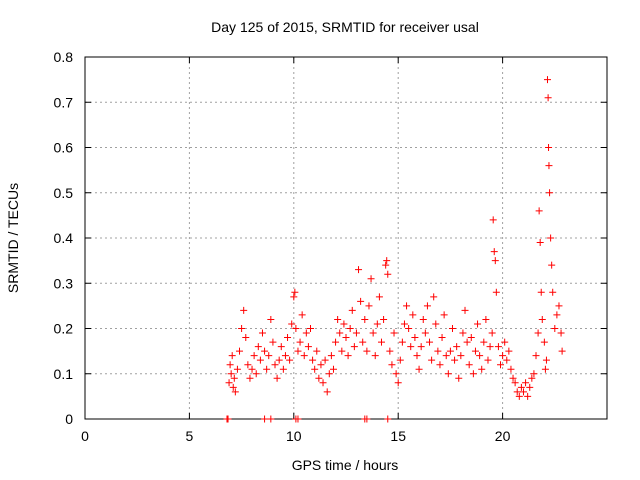  I want to click on y-tick-label: 0.3, so click(64, 283).